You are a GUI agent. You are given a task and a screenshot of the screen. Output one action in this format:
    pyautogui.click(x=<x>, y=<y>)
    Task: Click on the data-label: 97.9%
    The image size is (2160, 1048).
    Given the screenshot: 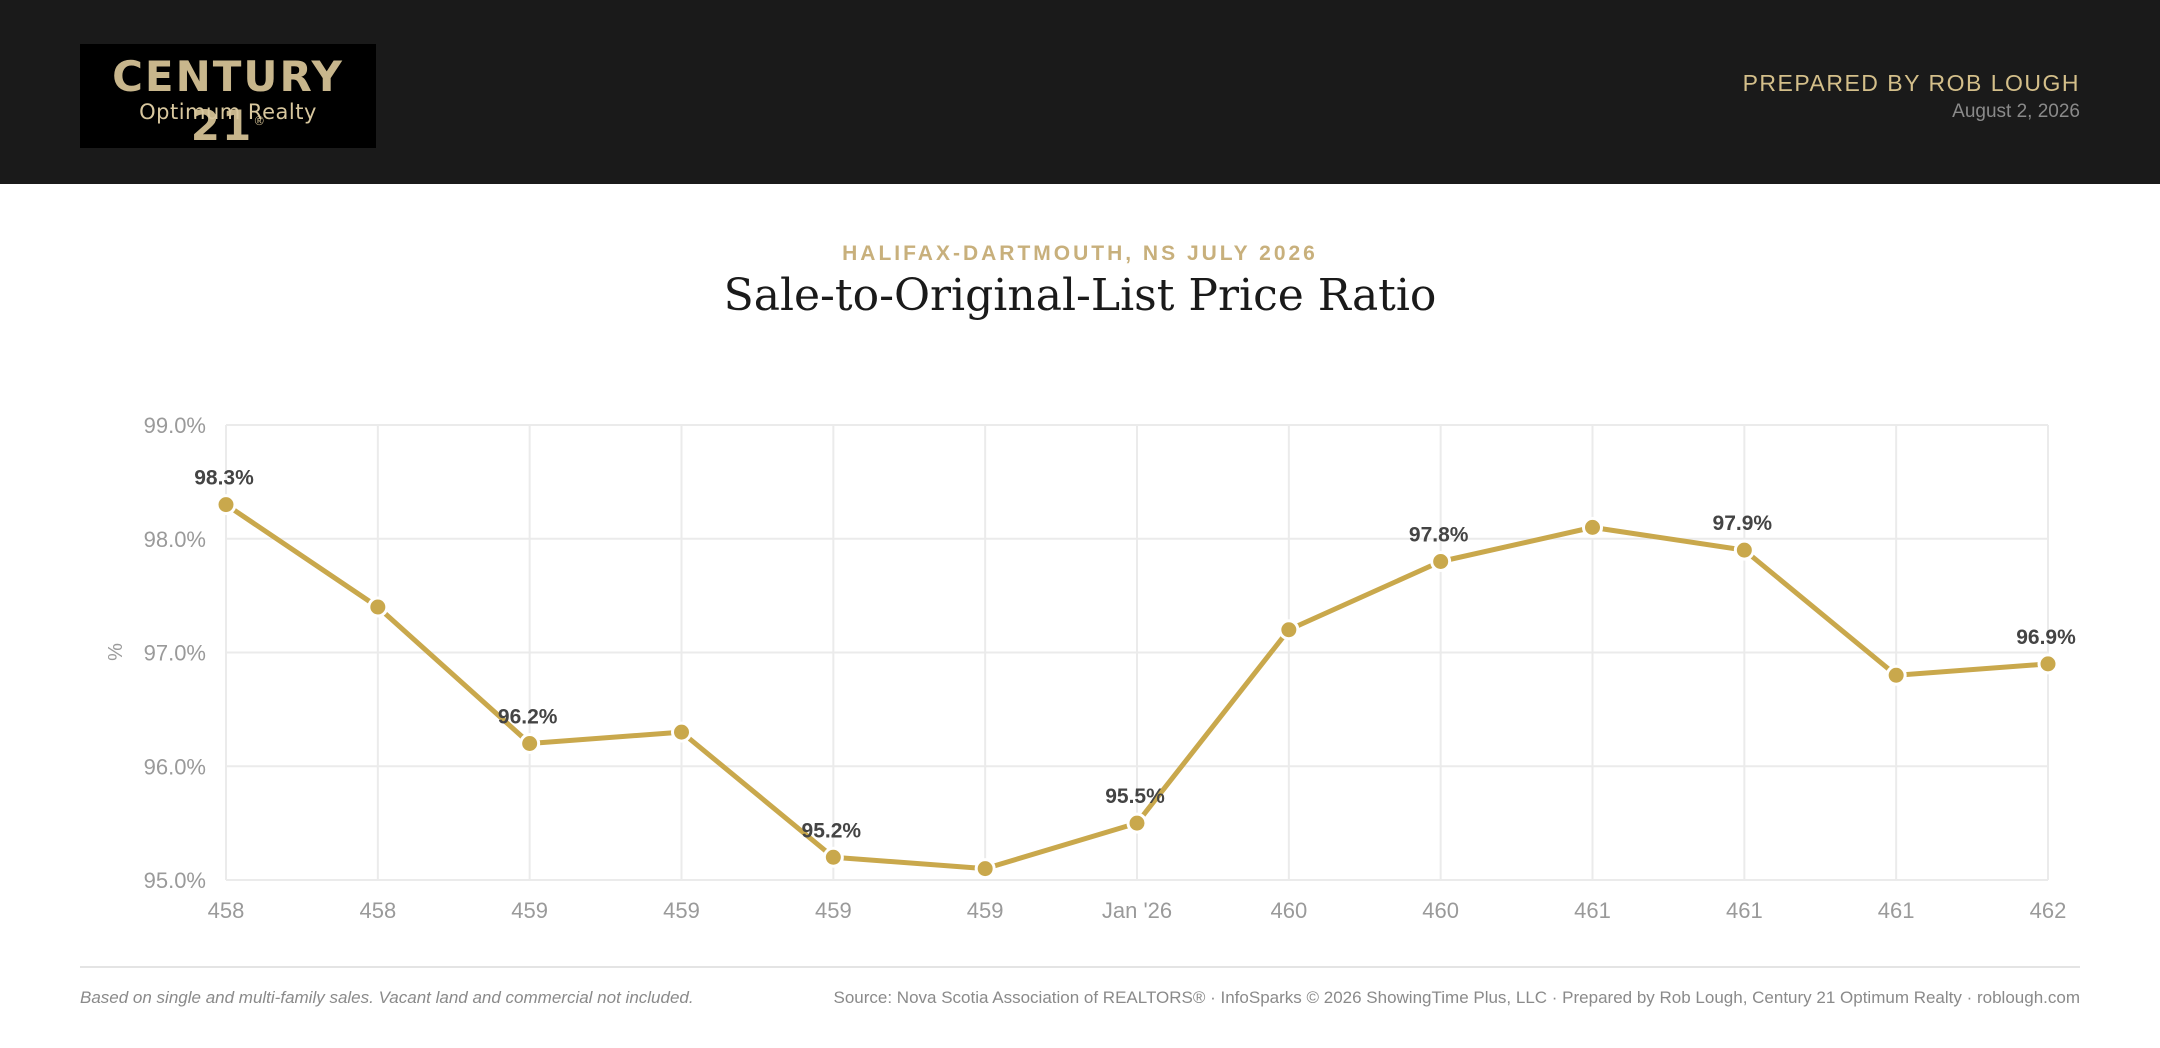 What is the action you would take?
    pyautogui.click(x=1743, y=523)
    